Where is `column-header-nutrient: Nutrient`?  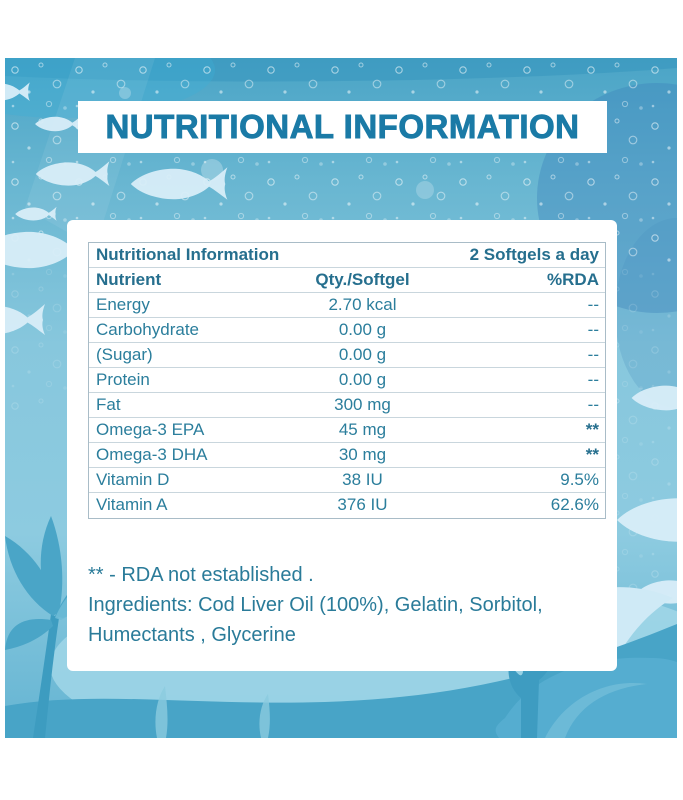 column-header-nutrient: Nutrient is located at coordinates (129, 279).